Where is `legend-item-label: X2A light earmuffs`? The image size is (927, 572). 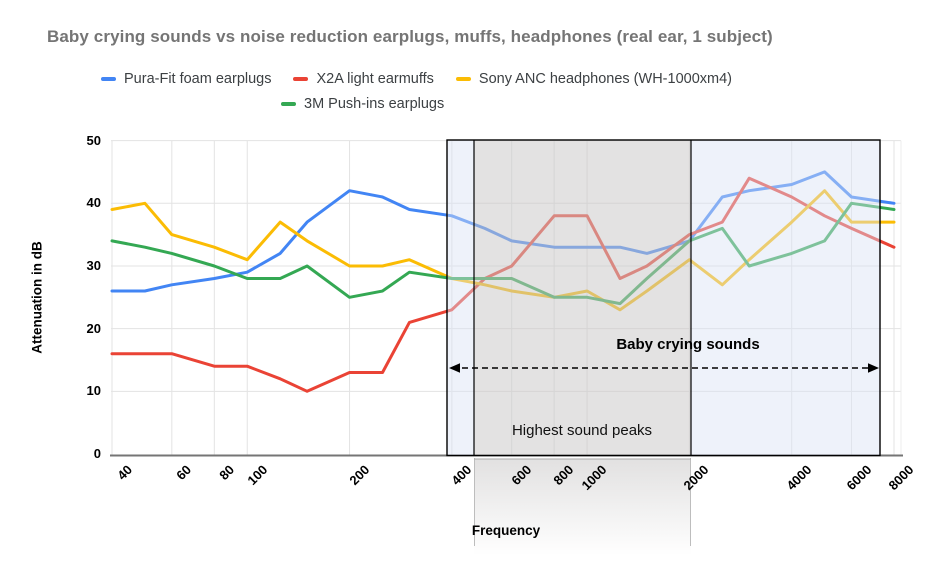 legend-item-label: X2A light earmuffs is located at coordinates (375, 79).